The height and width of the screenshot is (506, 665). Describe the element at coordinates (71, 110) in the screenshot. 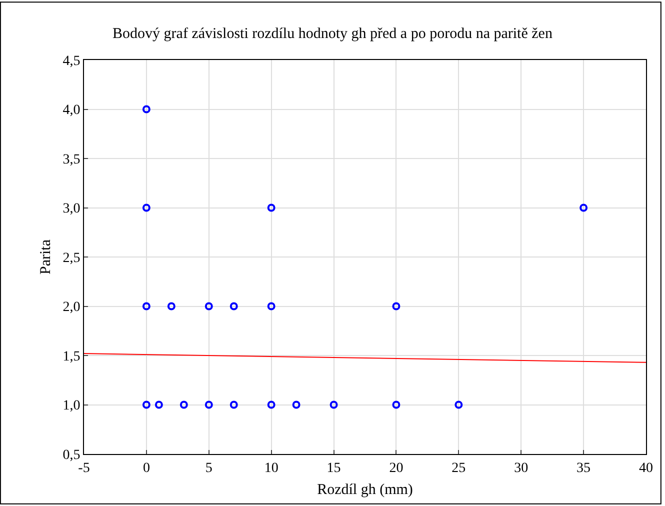

I see `y-tick-label: 4,0` at that location.